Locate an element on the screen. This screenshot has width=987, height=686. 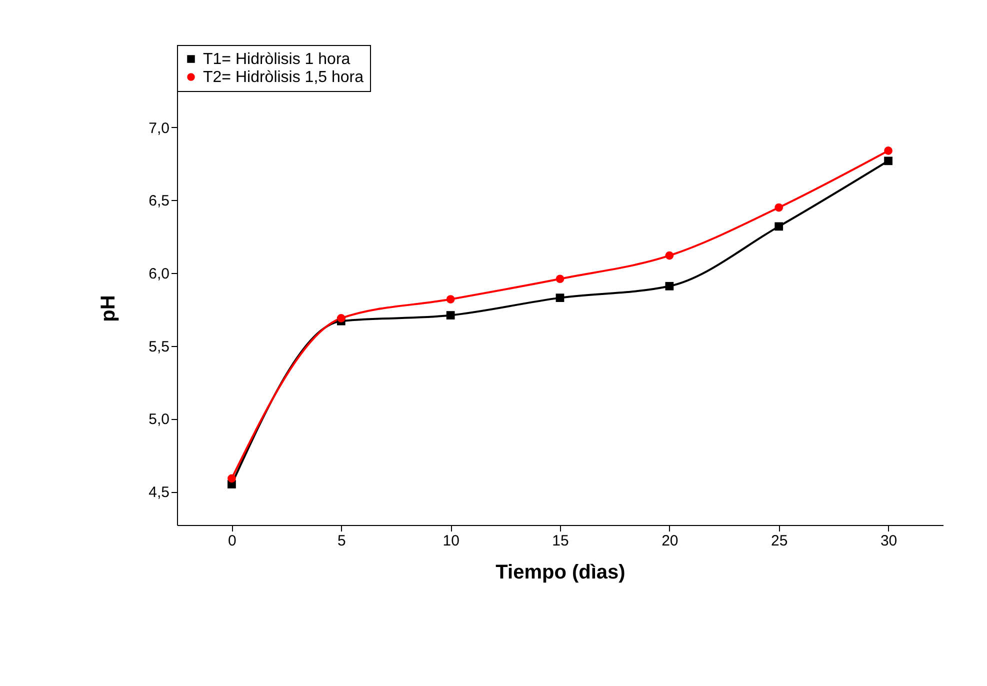
x-tick-label: 25 is located at coordinates (779, 541).